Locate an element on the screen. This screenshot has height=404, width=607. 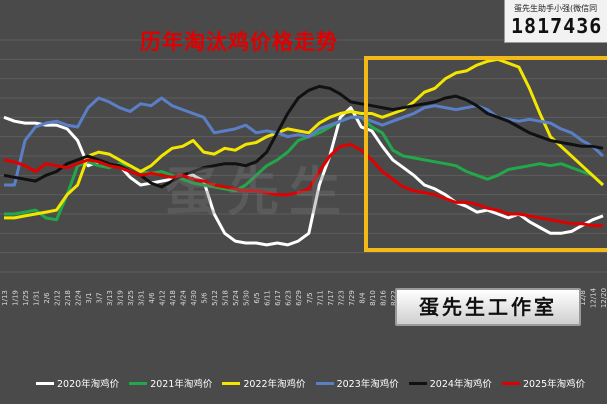
x-tick-label: 6/17 is located at coordinates (278, 298).